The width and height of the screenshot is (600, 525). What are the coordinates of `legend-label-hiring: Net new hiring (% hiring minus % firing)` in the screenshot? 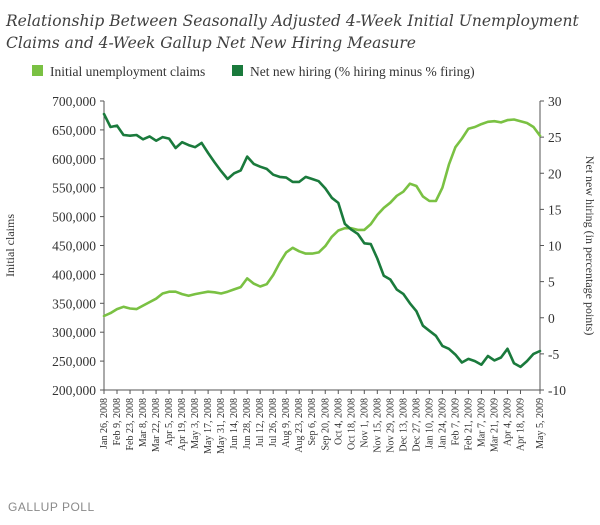 It's located at (362, 71).